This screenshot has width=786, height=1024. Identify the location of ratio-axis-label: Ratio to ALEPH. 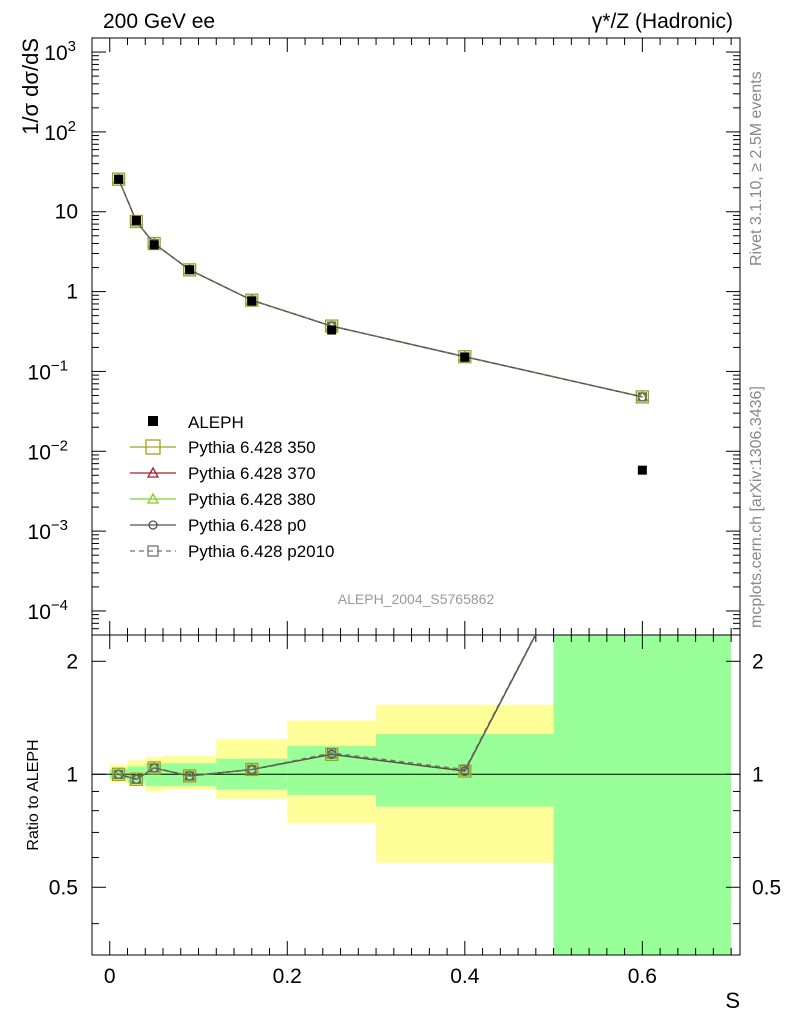
(33, 794).